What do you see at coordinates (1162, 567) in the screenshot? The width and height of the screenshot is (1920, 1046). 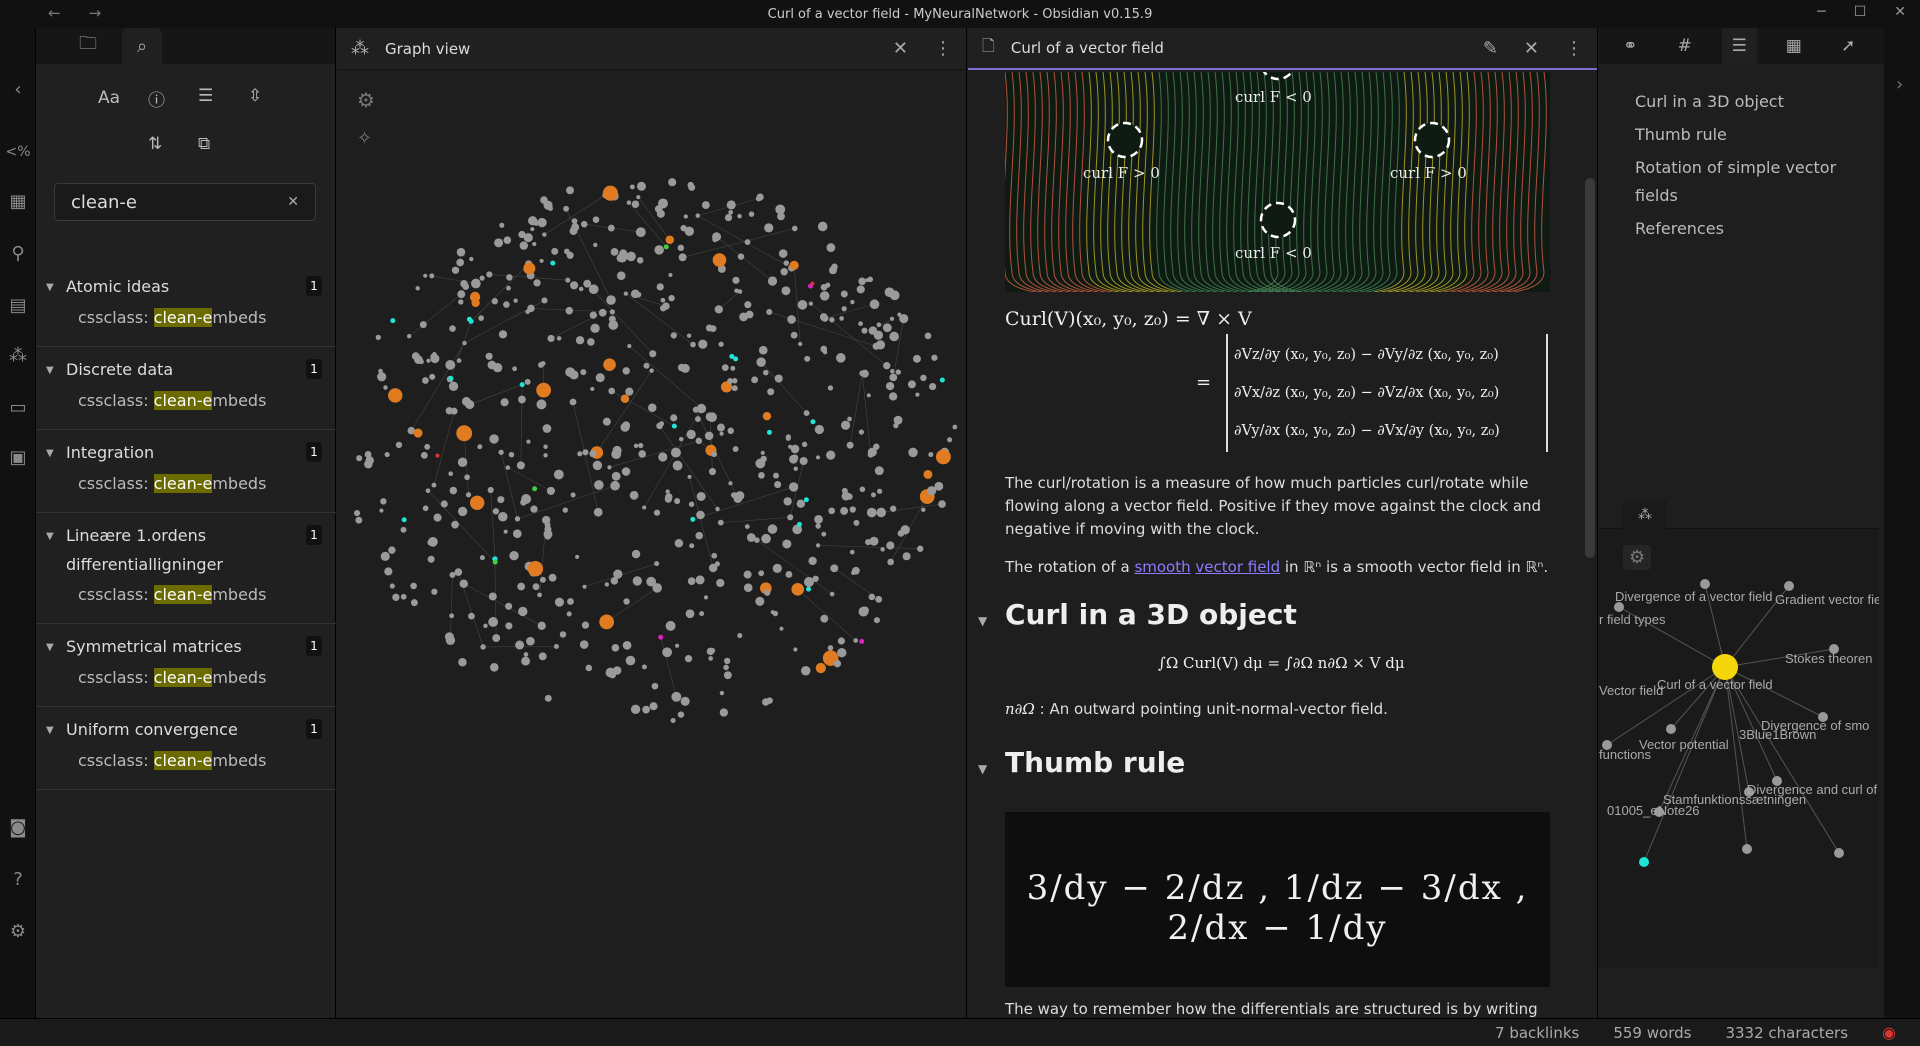 I see `link-smooth: smooth` at bounding box center [1162, 567].